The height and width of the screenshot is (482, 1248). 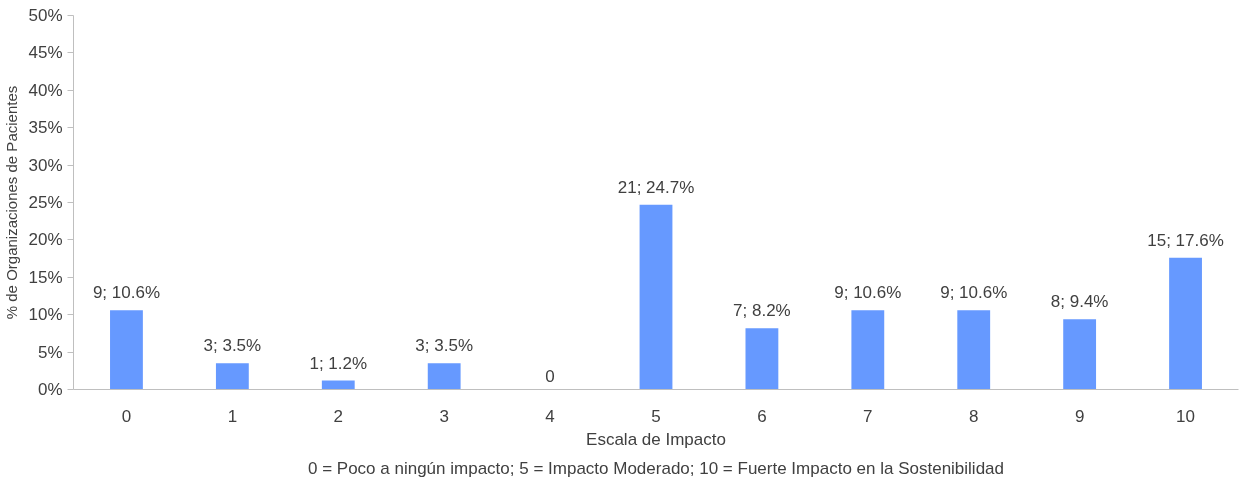 I want to click on data-label: 0, so click(x=550, y=376).